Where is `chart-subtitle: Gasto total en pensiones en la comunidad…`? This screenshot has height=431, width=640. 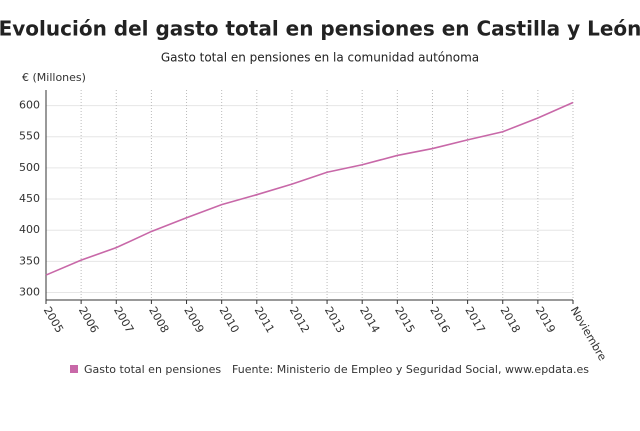 chart-subtitle: Gasto total en pensiones en la comunidad… is located at coordinates (320, 58).